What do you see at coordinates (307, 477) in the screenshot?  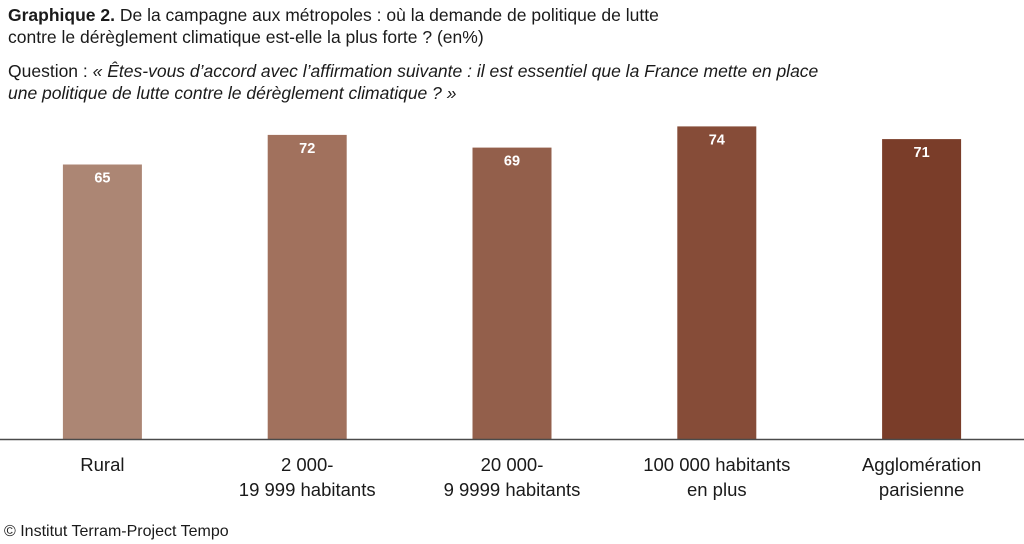 I see `category-label-2: 2 000-19 999 habitants` at bounding box center [307, 477].